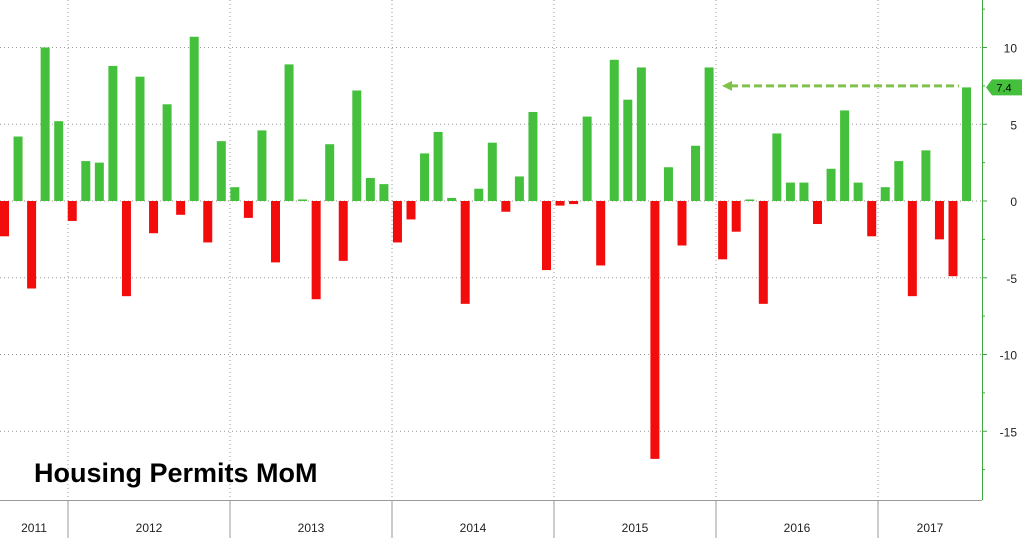 The width and height of the screenshot is (1024, 538). What do you see at coordinates (999, 250) in the screenshot?
I see `y-axis: 10 5 0 -5 -10 -15` at bounding box center [999, 250].